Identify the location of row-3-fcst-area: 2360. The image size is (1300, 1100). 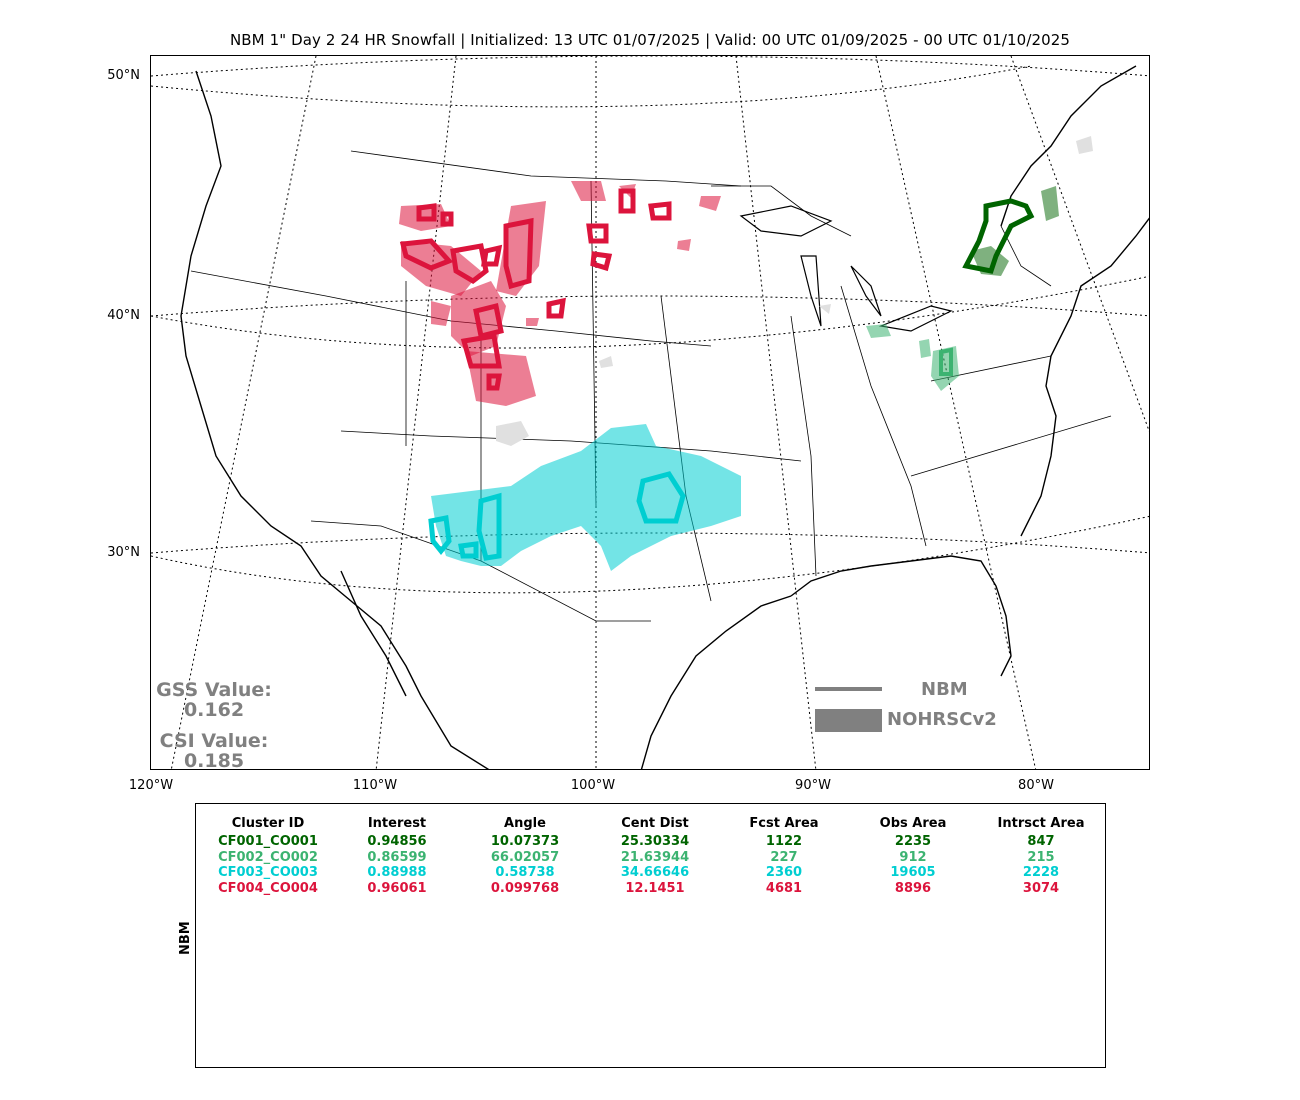
(784, 873).